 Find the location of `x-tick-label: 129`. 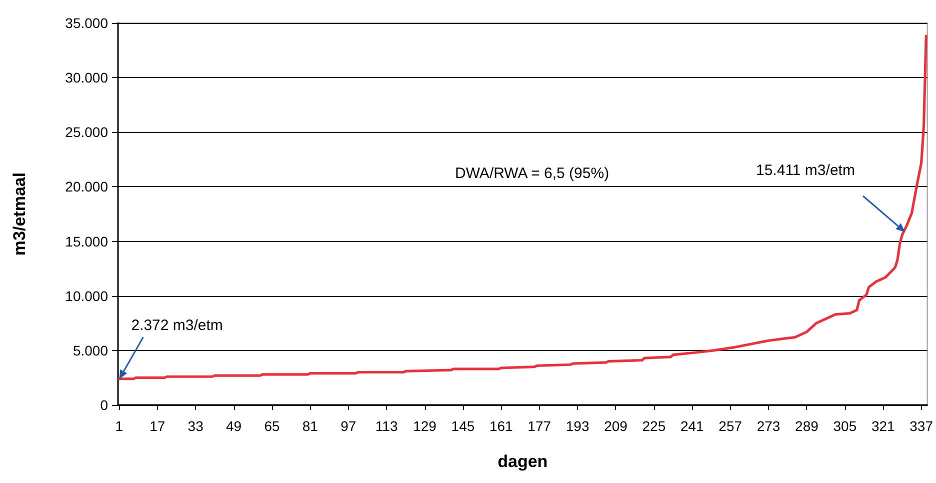

x-tick-label: 129 is located at coordinates (425, 426).